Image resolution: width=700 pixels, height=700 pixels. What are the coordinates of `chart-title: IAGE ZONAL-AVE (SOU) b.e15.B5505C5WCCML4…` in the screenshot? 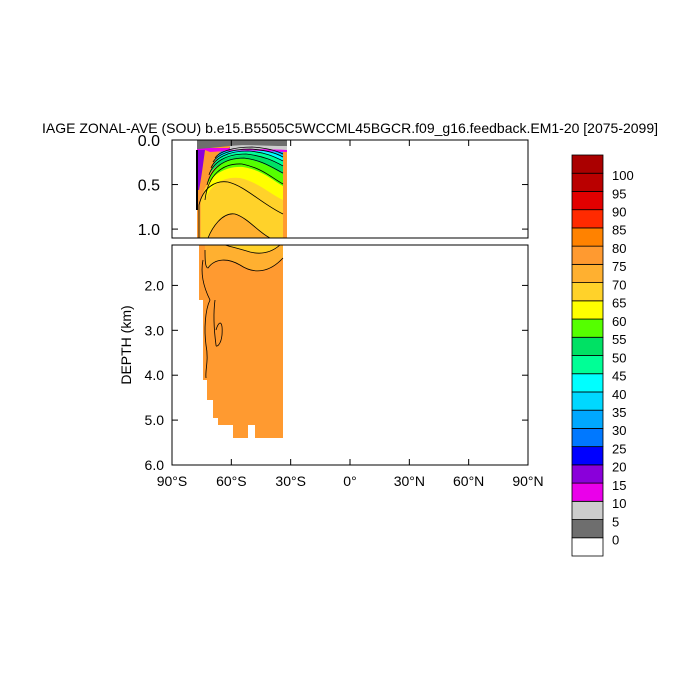 It's located at (350, 128).